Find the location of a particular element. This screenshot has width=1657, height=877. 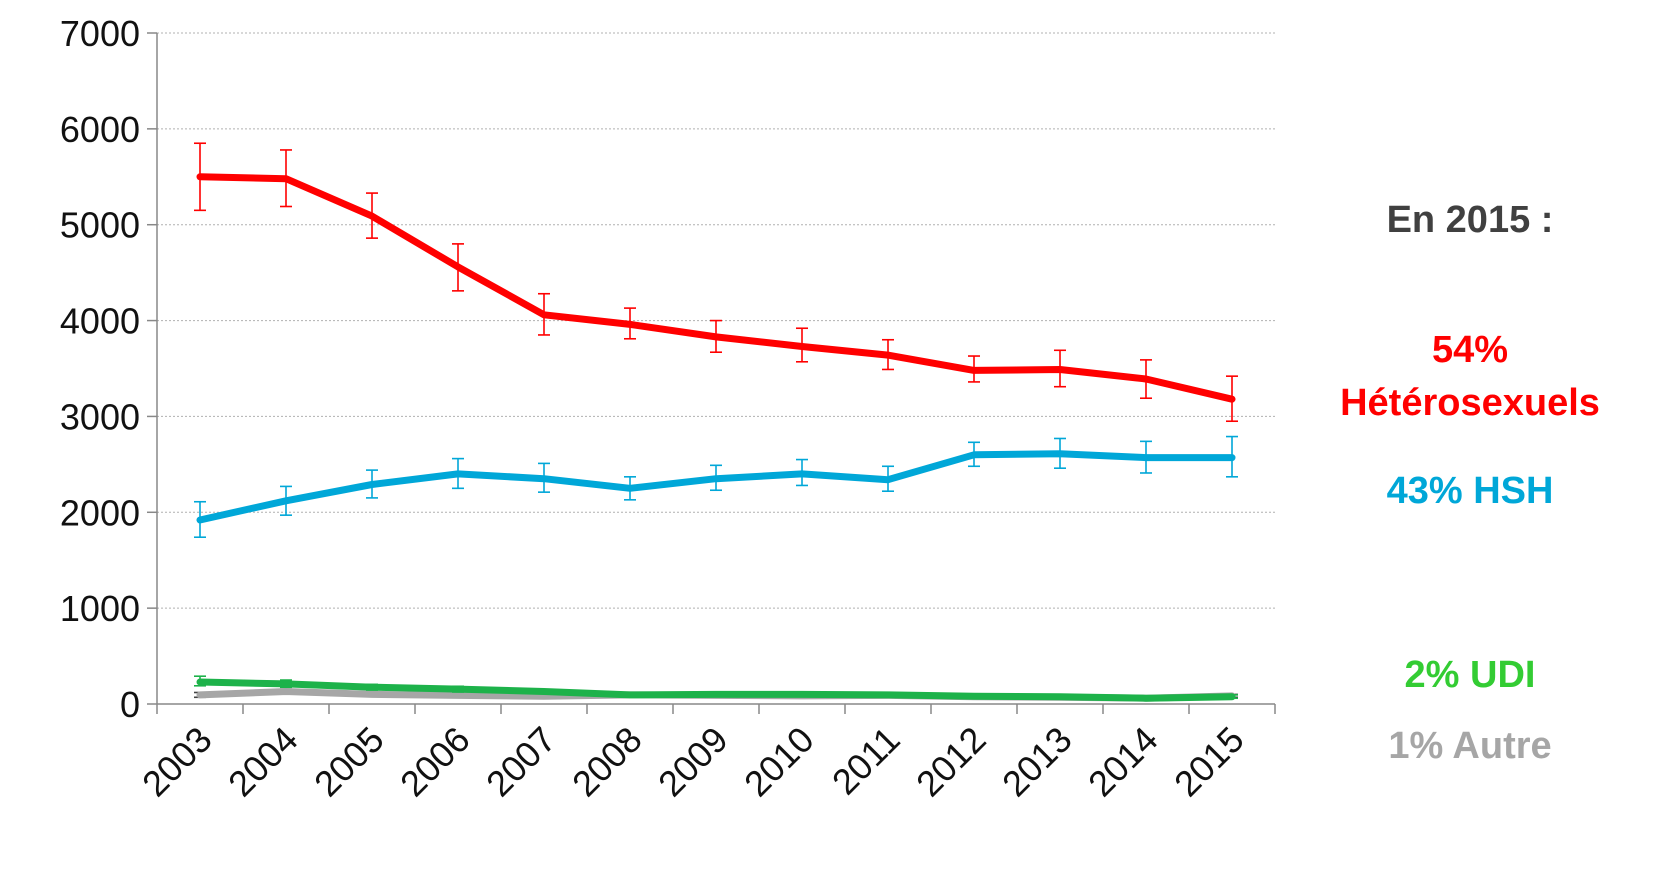

x-tick-label: 2004 is located at coordinates (263, 762).